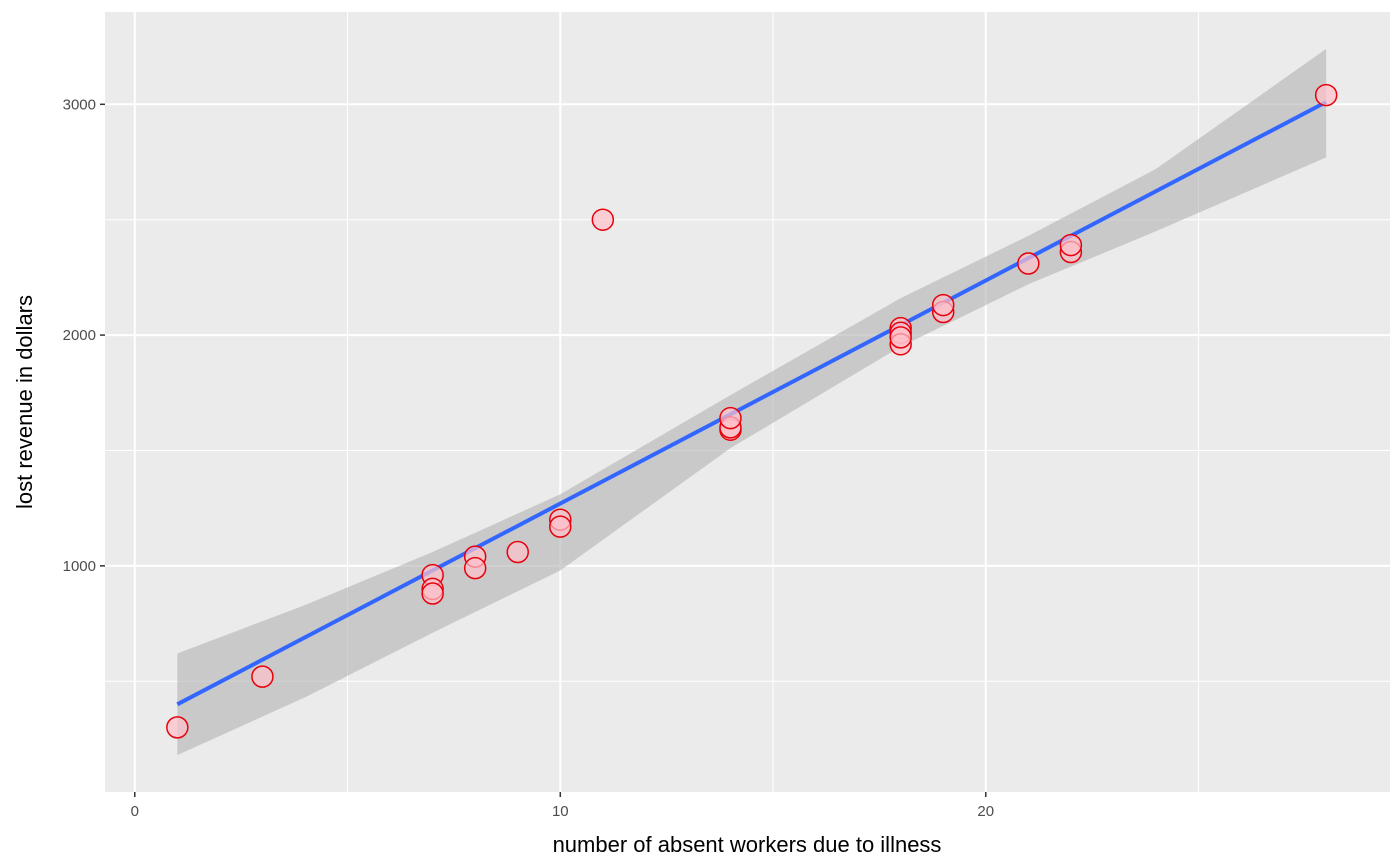  I want to click on x-axis-ticks: 0 10 20, so click(562, 806).